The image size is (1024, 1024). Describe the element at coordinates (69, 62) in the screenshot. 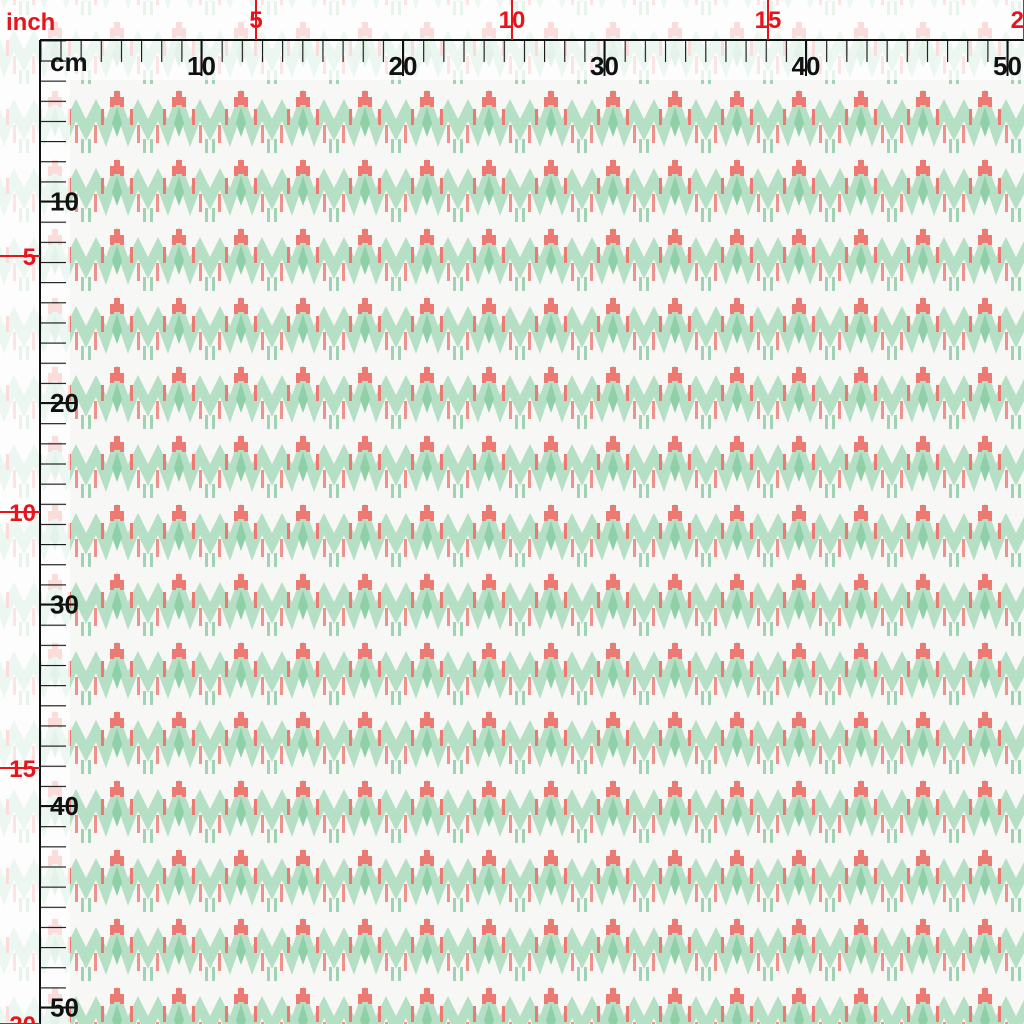

I see `cm-unit-label: cm` at that location.